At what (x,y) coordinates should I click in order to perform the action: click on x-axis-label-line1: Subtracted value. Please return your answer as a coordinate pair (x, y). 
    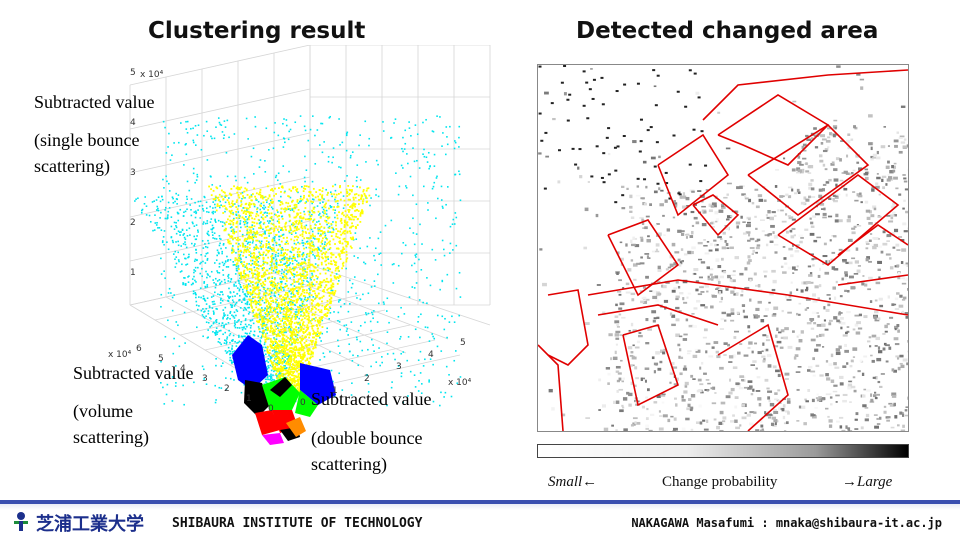
    Looking at the image, I should click on (371, 399).